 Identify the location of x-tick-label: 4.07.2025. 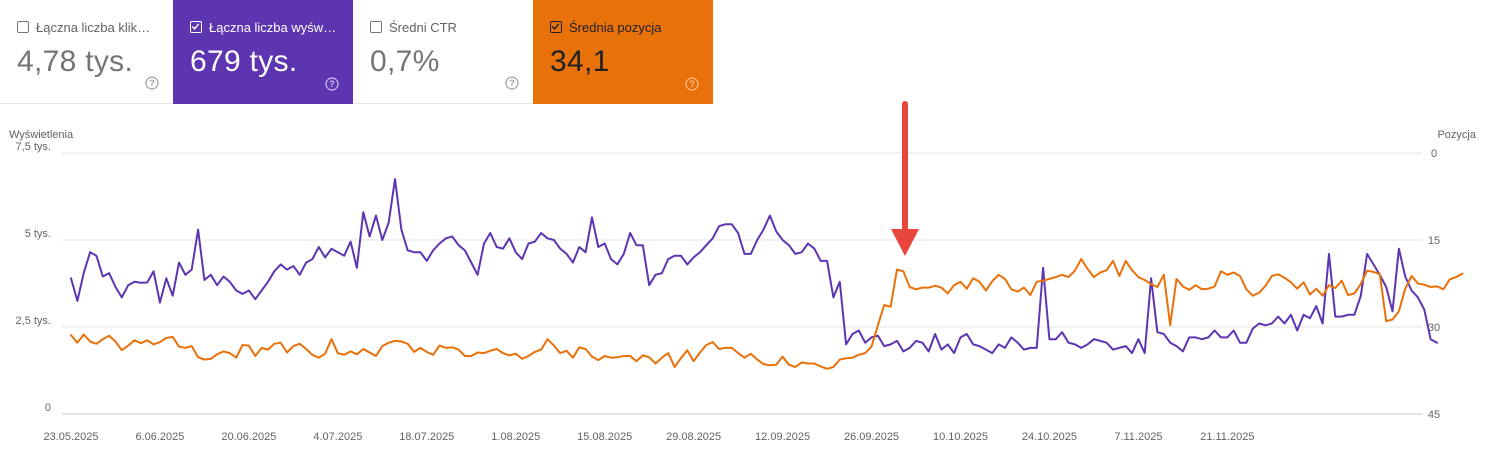
(337, 437).